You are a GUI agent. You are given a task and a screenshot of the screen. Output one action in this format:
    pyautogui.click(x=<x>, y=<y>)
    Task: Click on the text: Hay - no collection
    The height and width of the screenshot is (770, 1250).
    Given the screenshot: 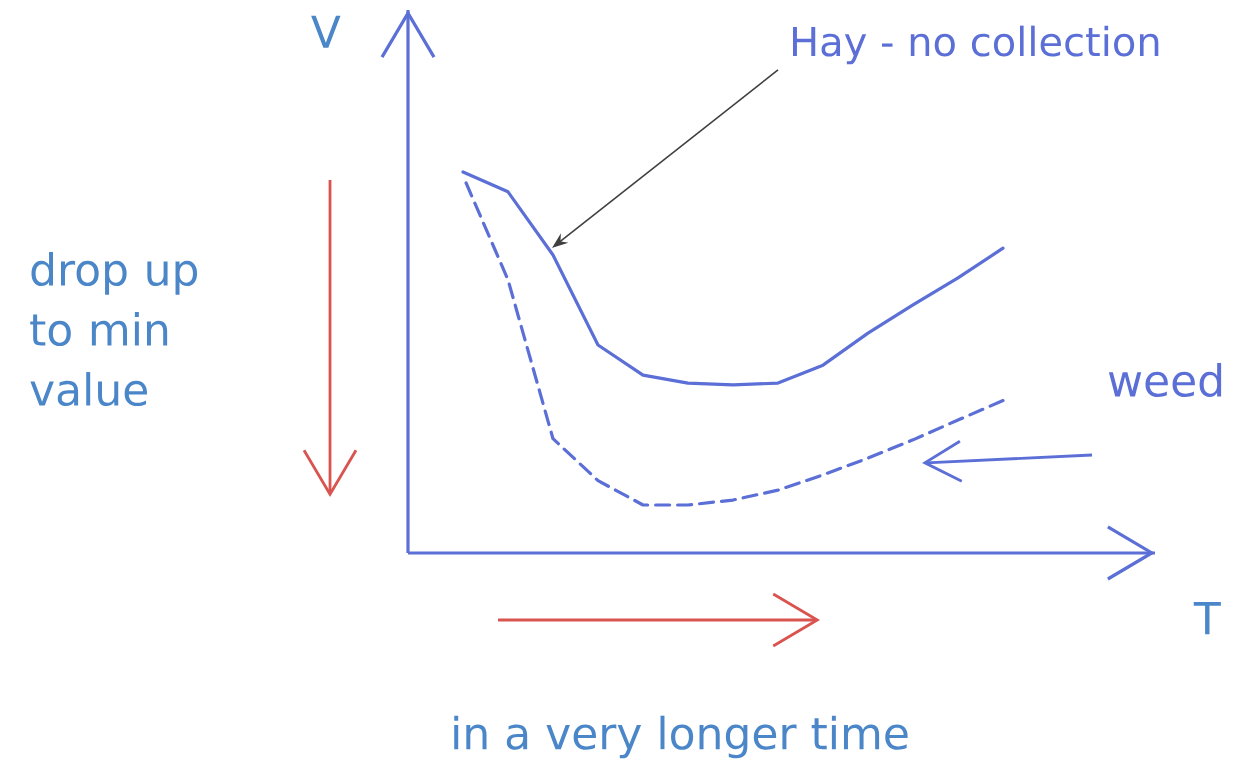 What is the action you would take?
    pyautogui.click(x=975, y=45)
    